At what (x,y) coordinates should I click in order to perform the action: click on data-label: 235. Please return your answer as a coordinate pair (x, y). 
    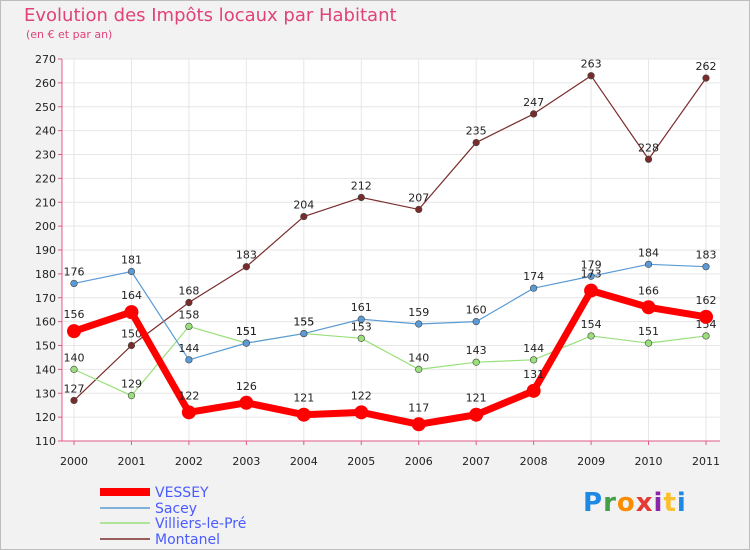
    Looking at the image, I should click on (476, 131).